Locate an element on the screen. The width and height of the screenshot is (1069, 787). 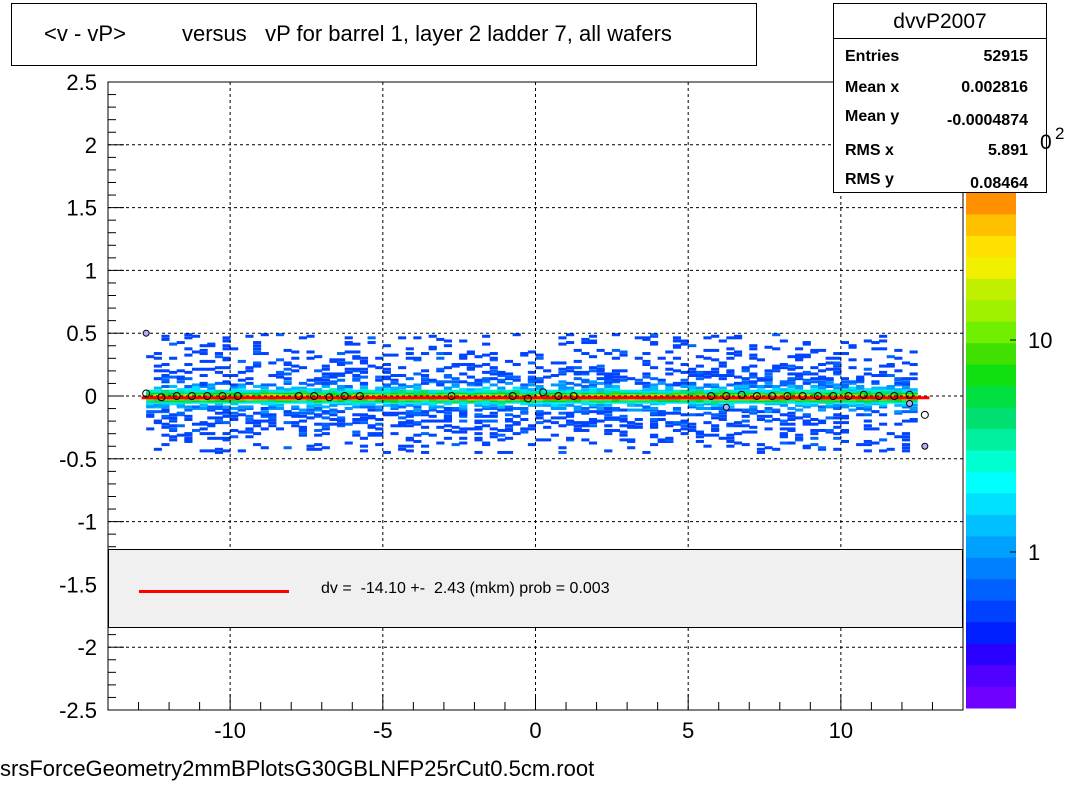
stats-key: Mean x is located at coordinates (872, 87).